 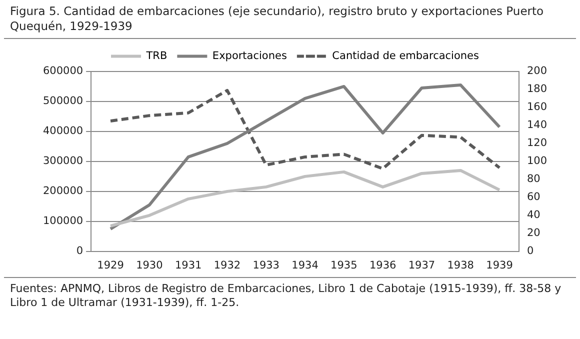 What do you see at coordinates (63, 221) in the screenshot?
I see `y-tick-label: 100000` at bounding box center [63, 221].